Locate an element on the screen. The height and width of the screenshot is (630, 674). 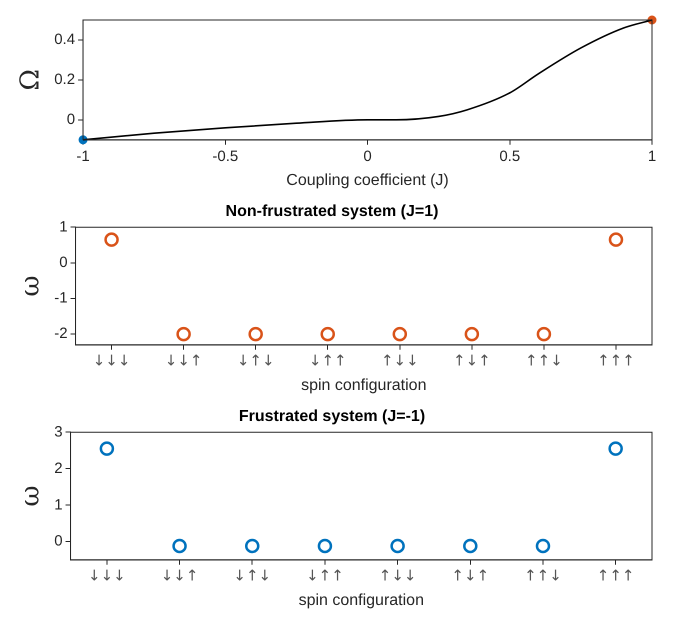
chart-title: Non-frustrated system (J=1) is located at coordinates (332, 211).